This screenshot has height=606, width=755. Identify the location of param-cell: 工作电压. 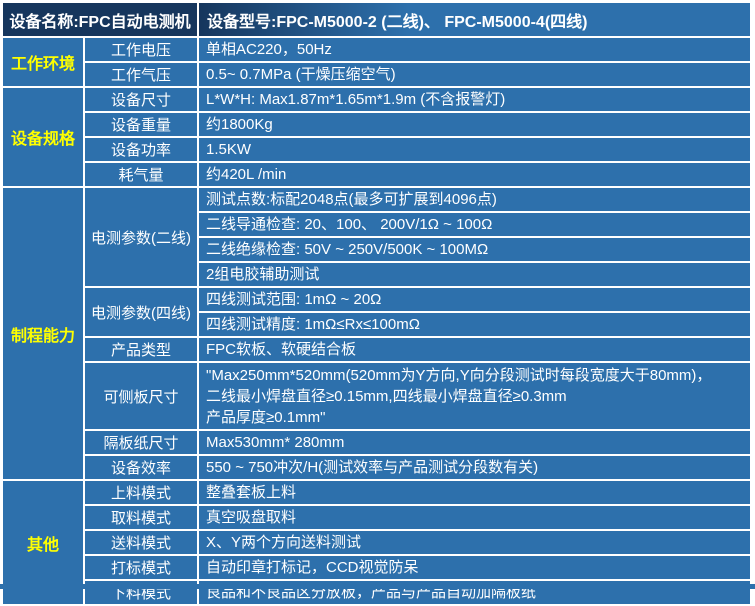
(141, 49).